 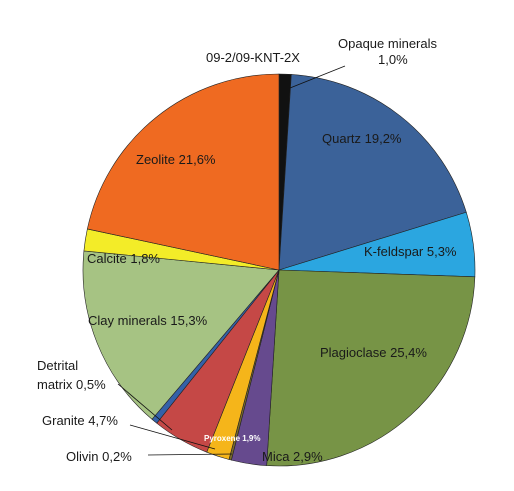 I want to click on slice-clay-minerals, so click(x=181, y=335).